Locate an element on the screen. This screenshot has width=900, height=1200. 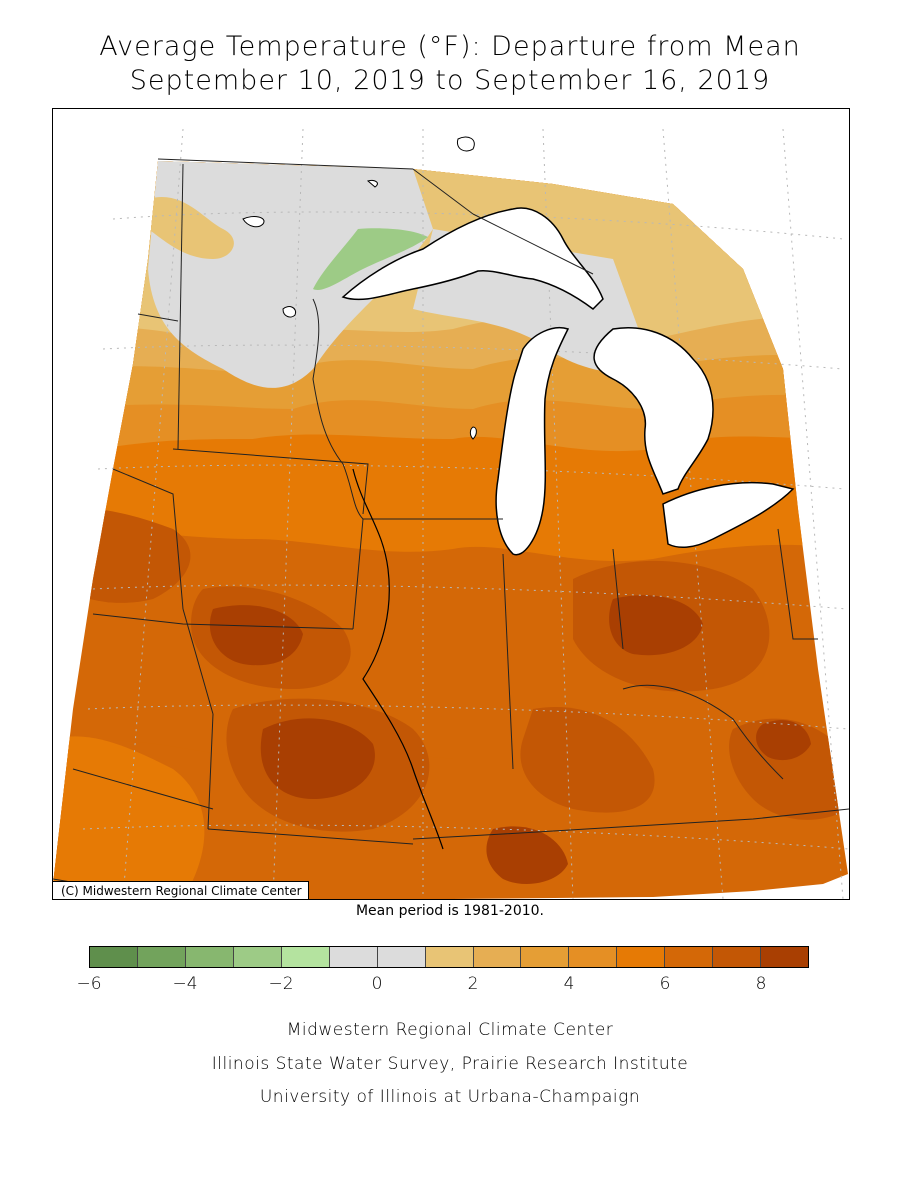
legend-tick-label: 8 is located at coordinates (761, 984).